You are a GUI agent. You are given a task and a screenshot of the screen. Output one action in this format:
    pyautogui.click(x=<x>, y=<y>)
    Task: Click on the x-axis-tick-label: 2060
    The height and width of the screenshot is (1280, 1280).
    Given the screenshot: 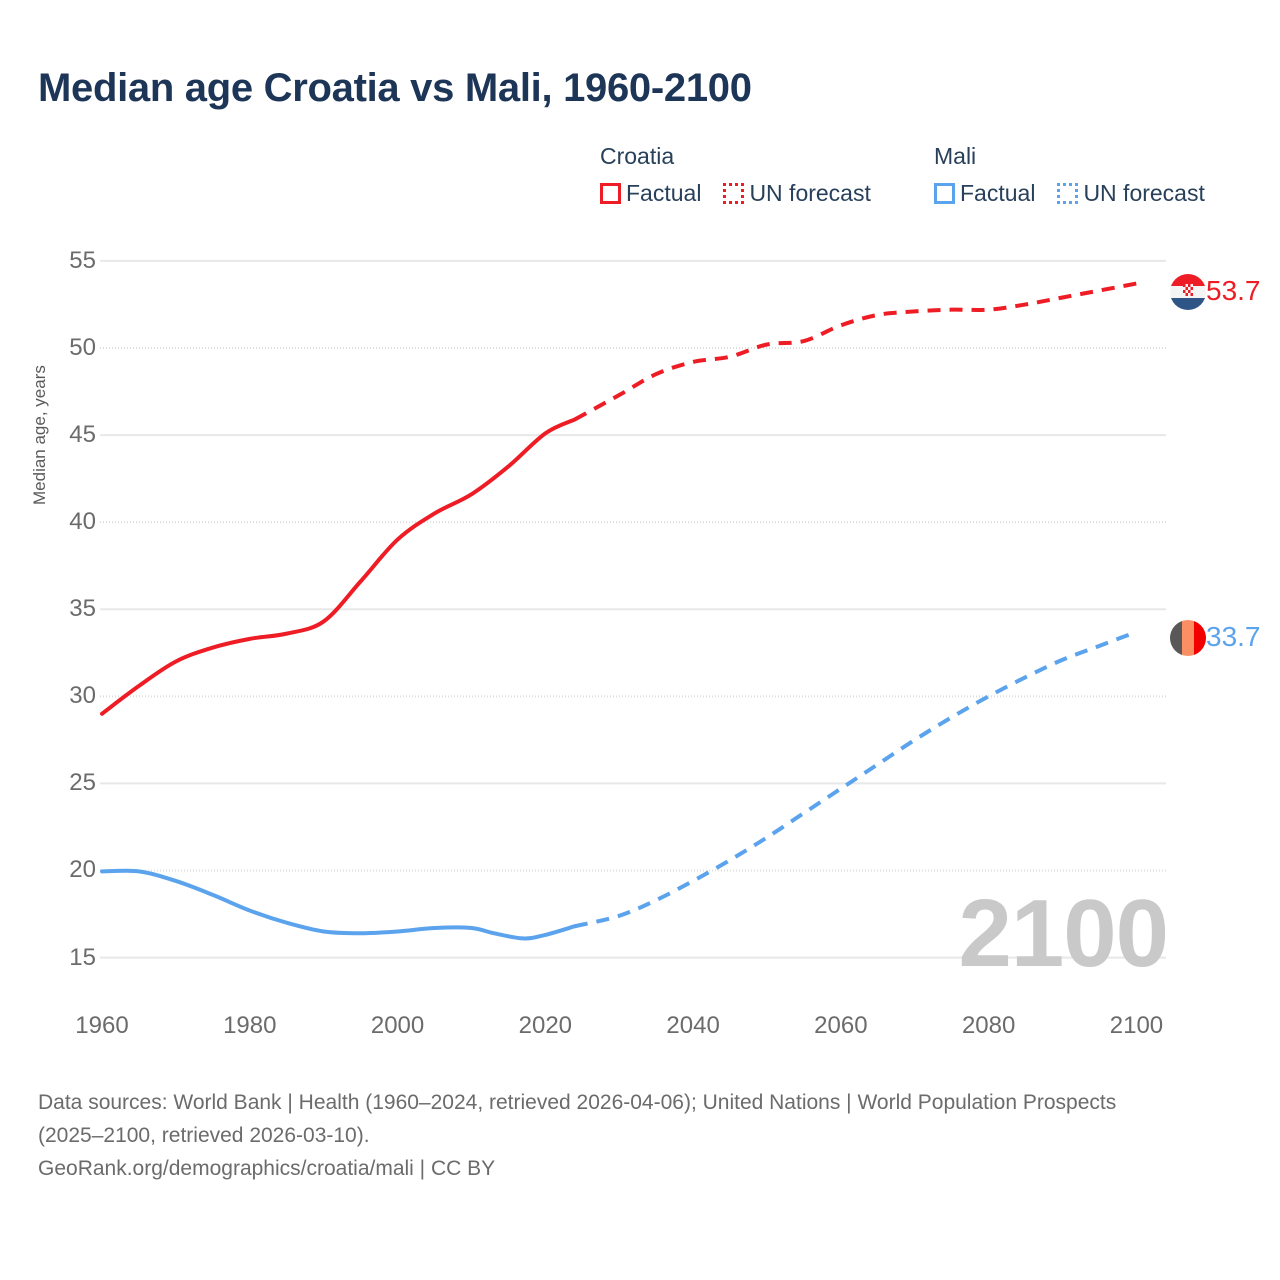 What is the action you would take?
    pyautogui.click(x=841, y=1025)
    